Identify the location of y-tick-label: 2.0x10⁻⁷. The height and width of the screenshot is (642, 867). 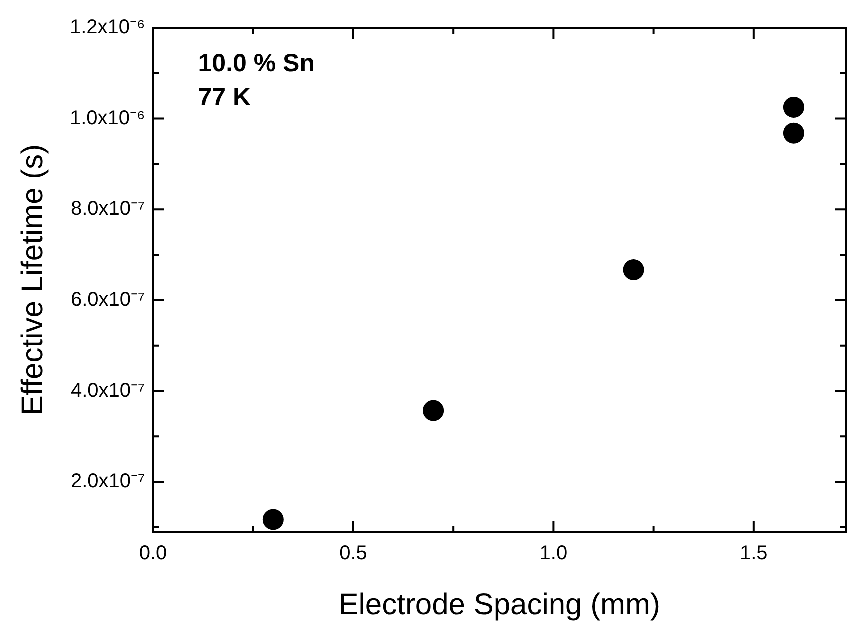
(108, 481).